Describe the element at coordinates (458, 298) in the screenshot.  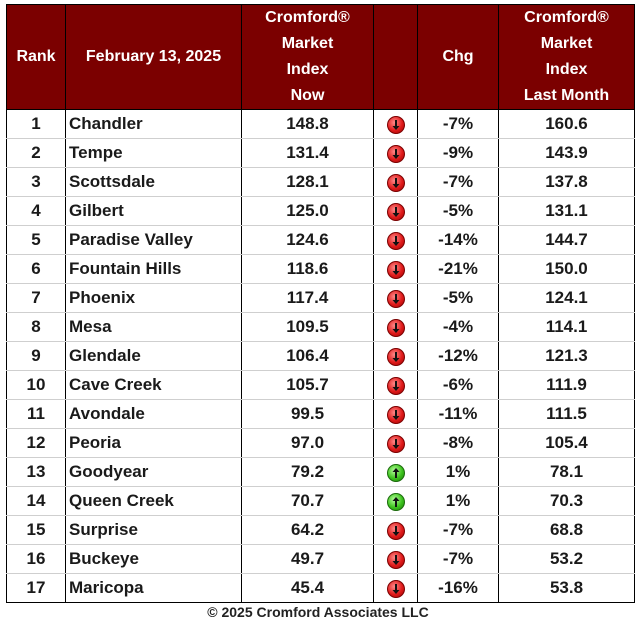
I see `change-cell: -5%` at that location.